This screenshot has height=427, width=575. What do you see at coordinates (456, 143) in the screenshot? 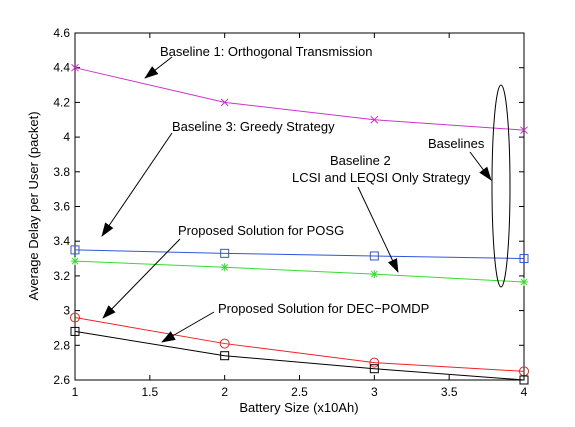
I see `annotation-baselines: Baselines` at bounding box center [456, 143].